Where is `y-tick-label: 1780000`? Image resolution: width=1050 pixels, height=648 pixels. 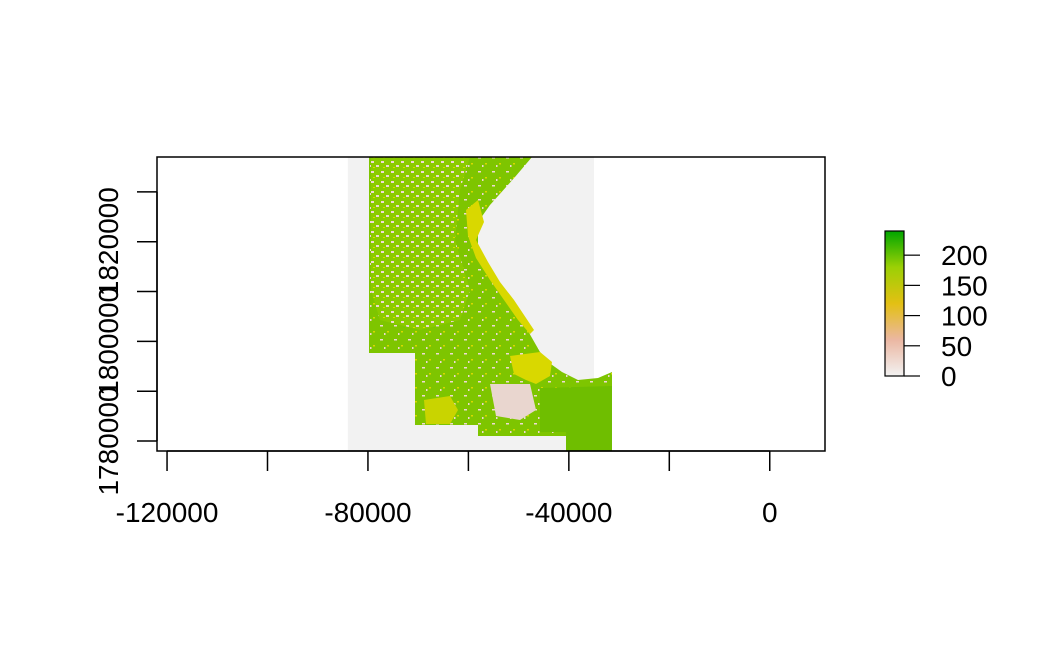
y-tick-label: 1780000 is located at coordinates (108, 441).